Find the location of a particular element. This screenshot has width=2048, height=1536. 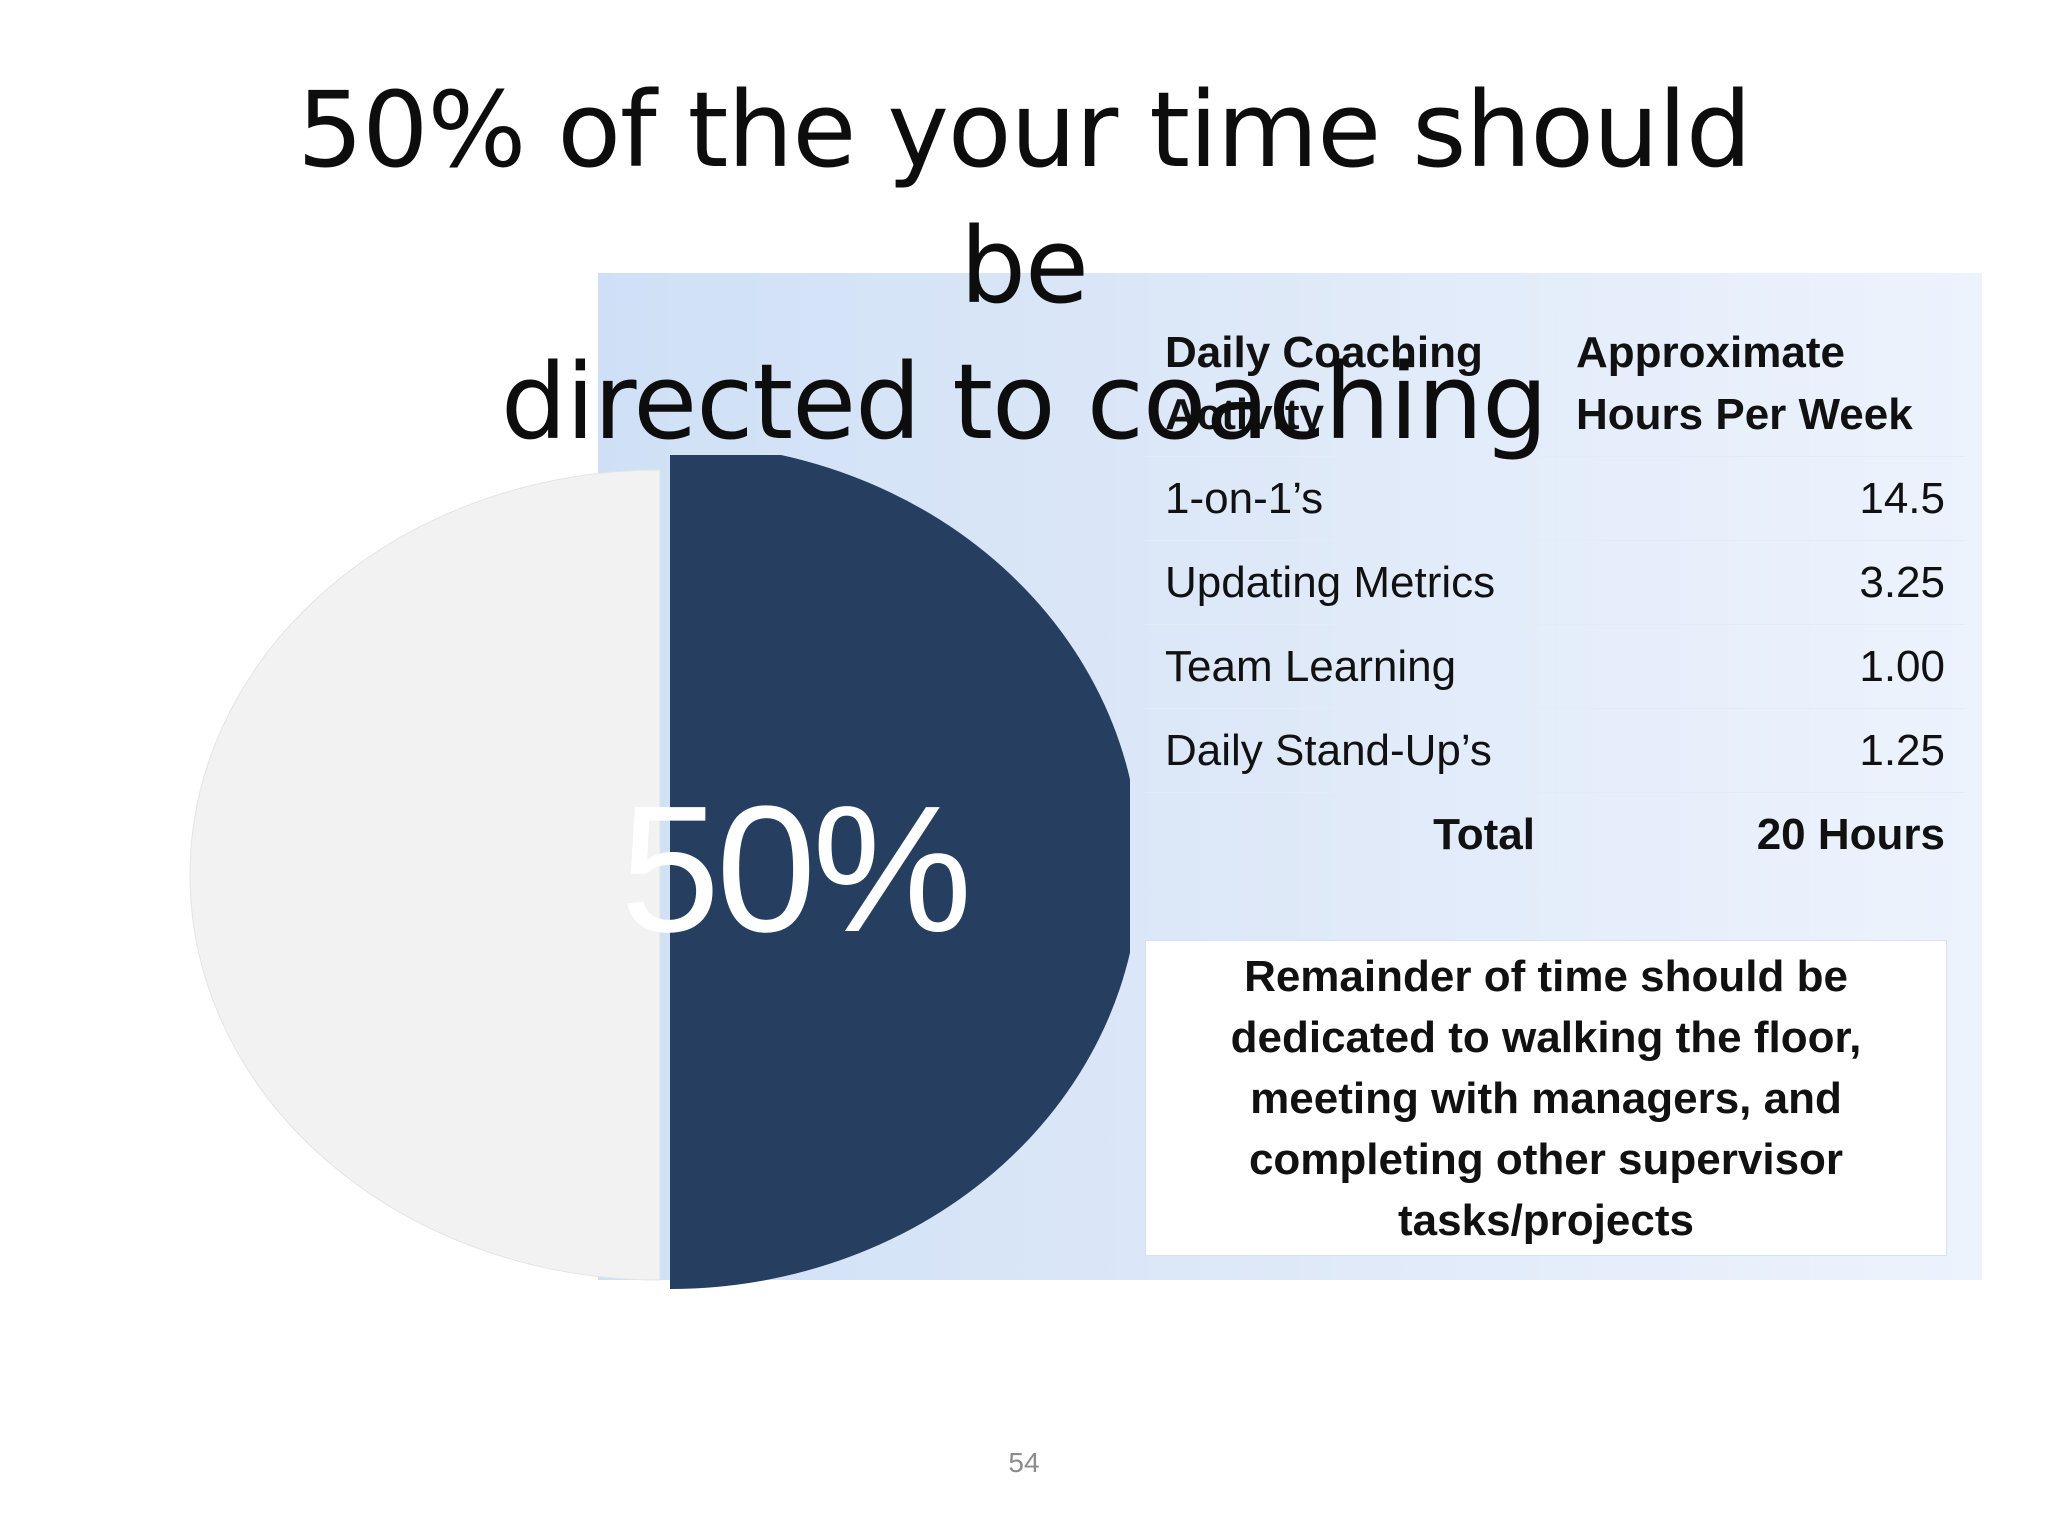

table-row: Daily Stand-Up’s 1.25 is located at coordinates (1555, 750).